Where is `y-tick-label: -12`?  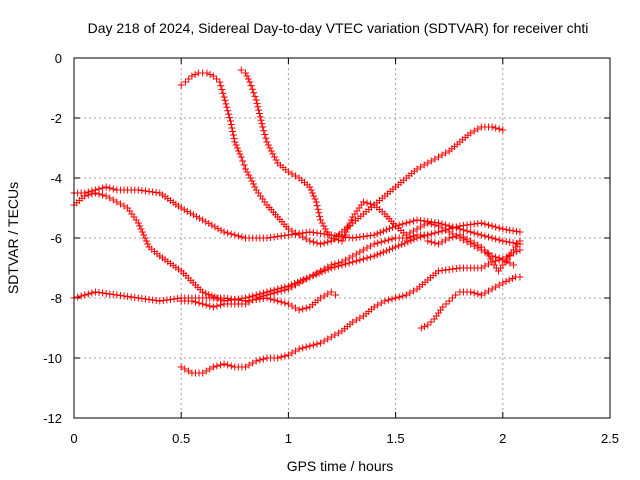 y-tick-label: -12 is located at coordinates (52, 418).